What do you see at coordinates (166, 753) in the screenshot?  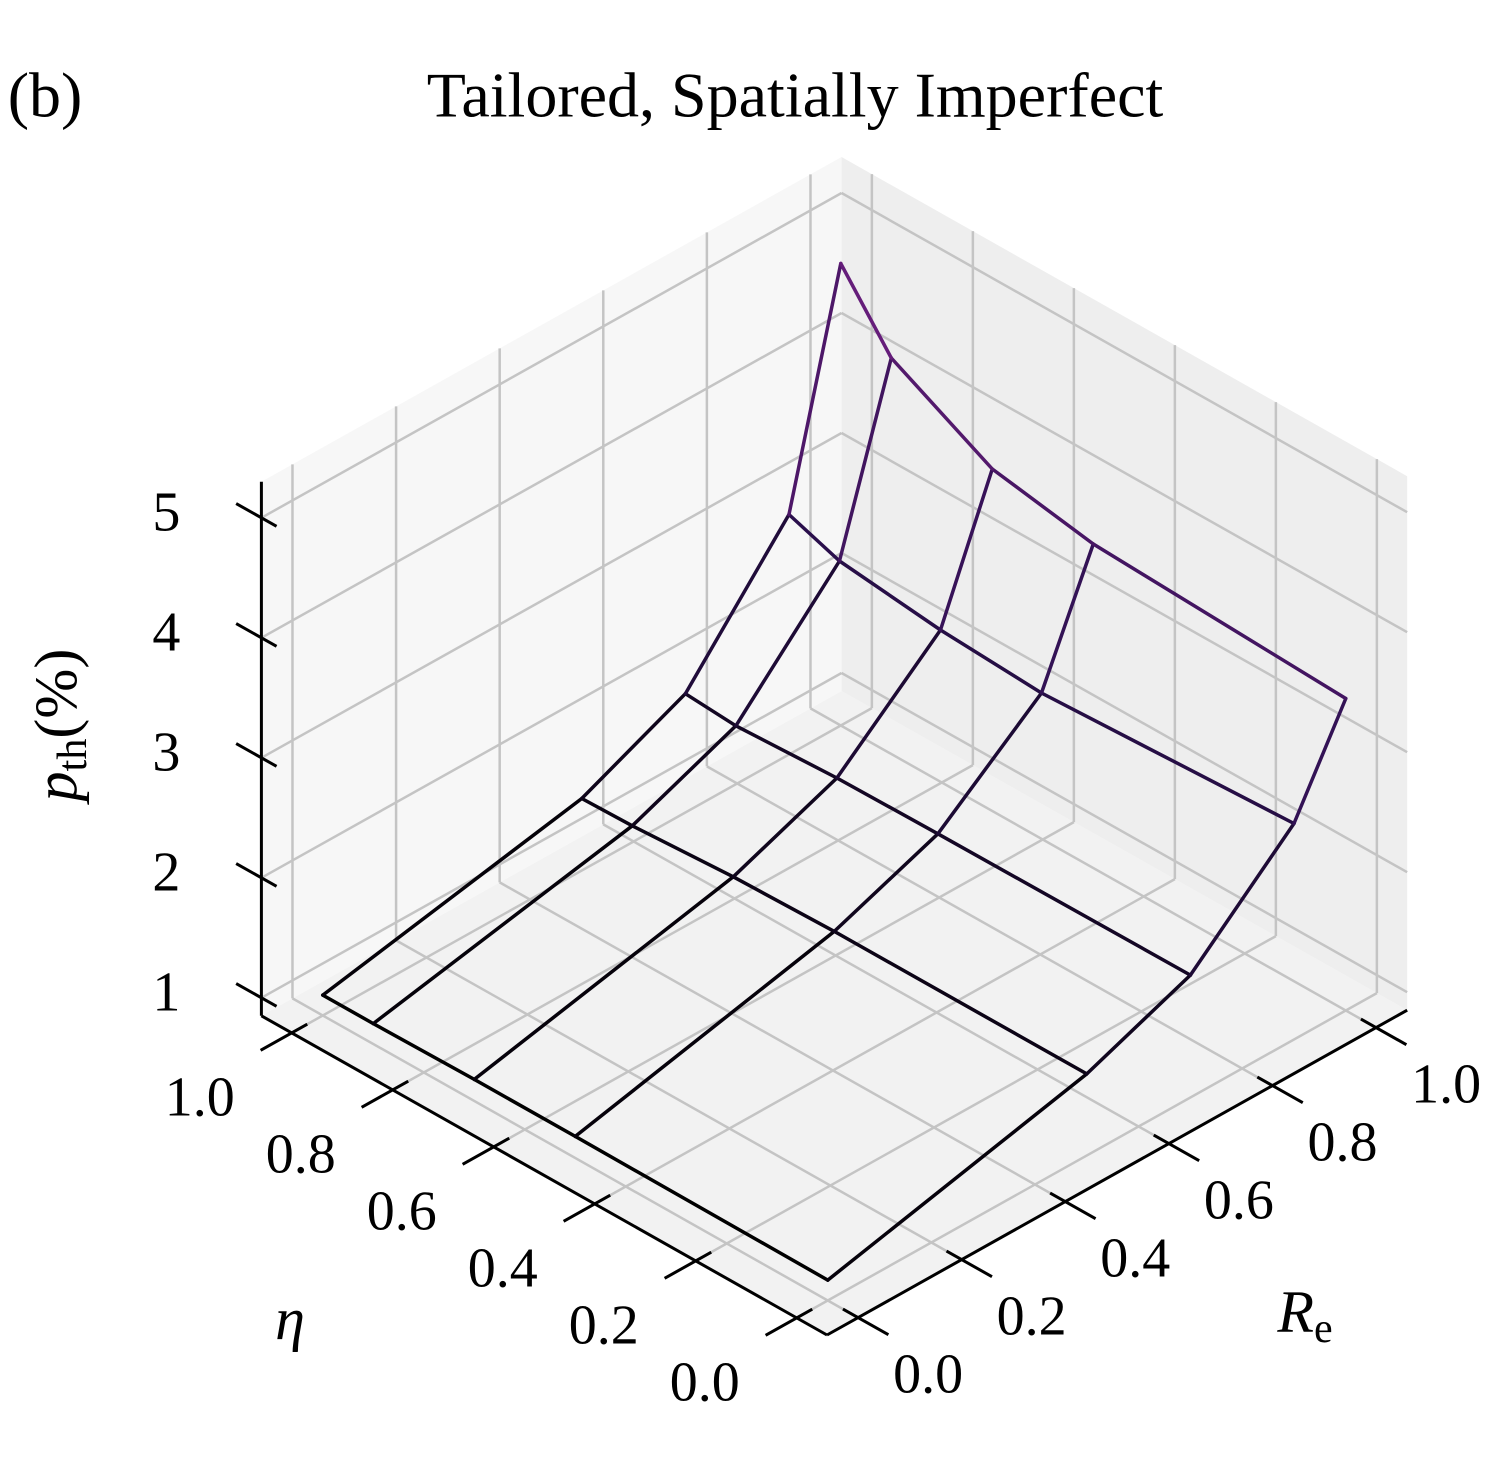 I see `z-tick-label: 3` at bounding box center [166, 753].